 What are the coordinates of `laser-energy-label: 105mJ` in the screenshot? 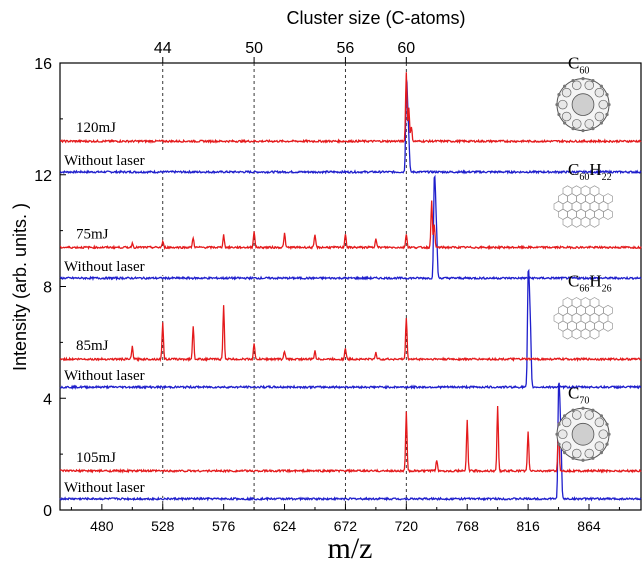 It's located at (96, 458).